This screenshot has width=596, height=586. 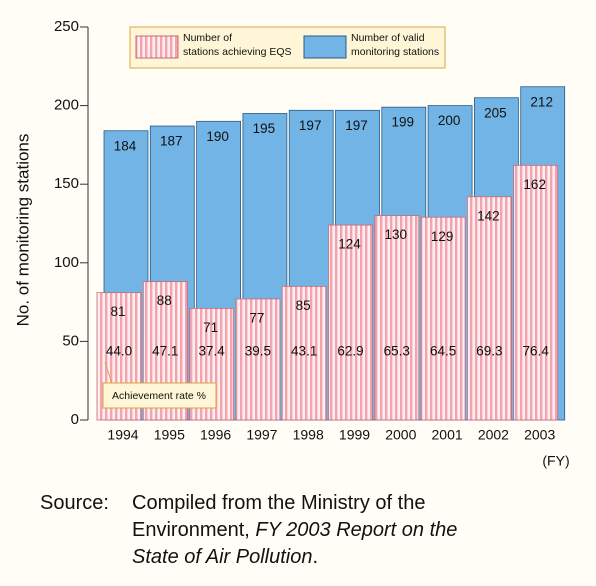 What do you see at coordinates (108, 373) in the screenshot?
I see `annotation-pointer` at bounding box center [108, 373].